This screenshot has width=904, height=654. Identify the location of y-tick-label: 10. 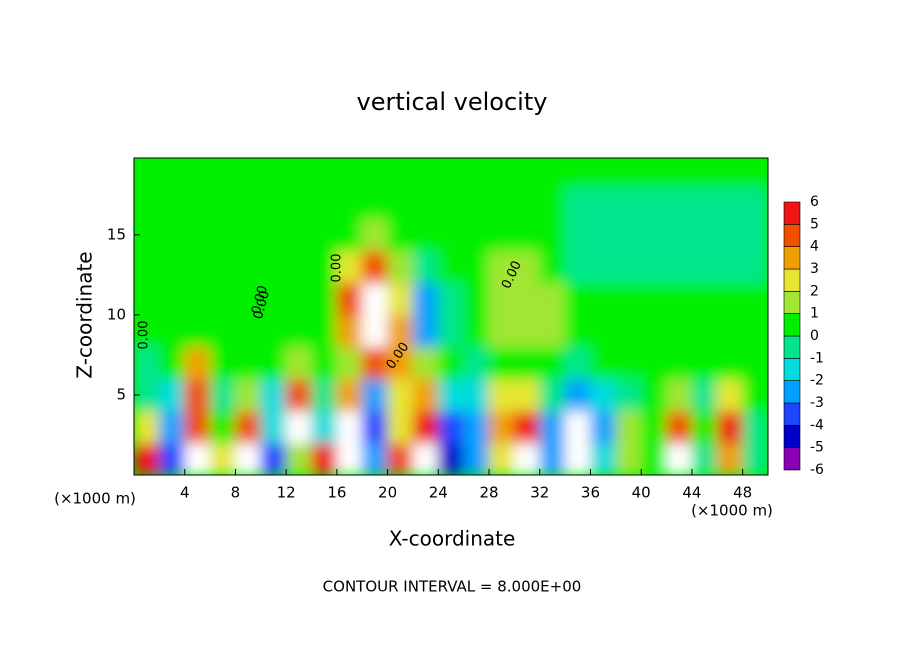
(116, 314).